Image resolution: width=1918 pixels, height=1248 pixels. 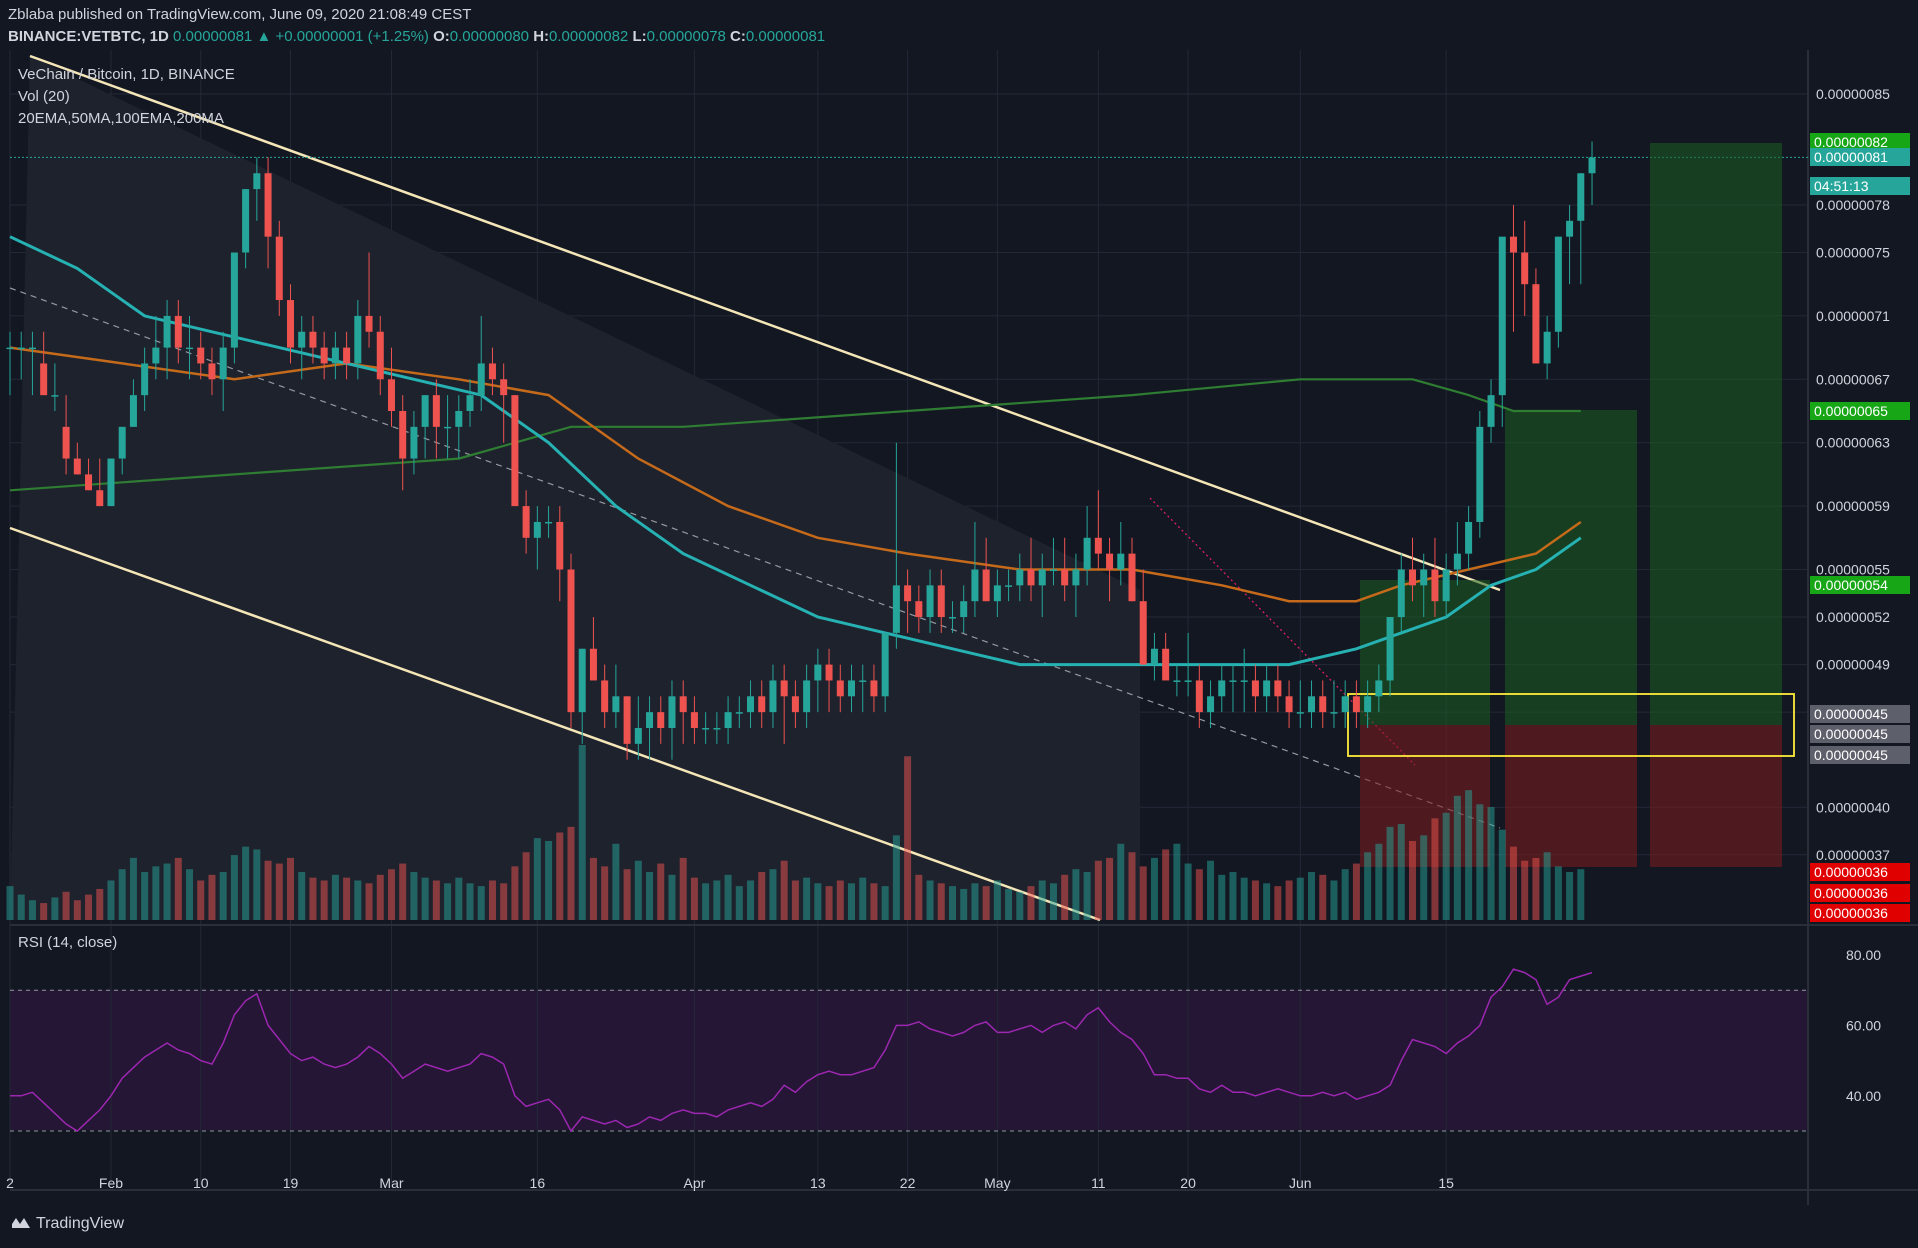 I want to click on time-axis-label: 11, so click(x=1098, y=1183).